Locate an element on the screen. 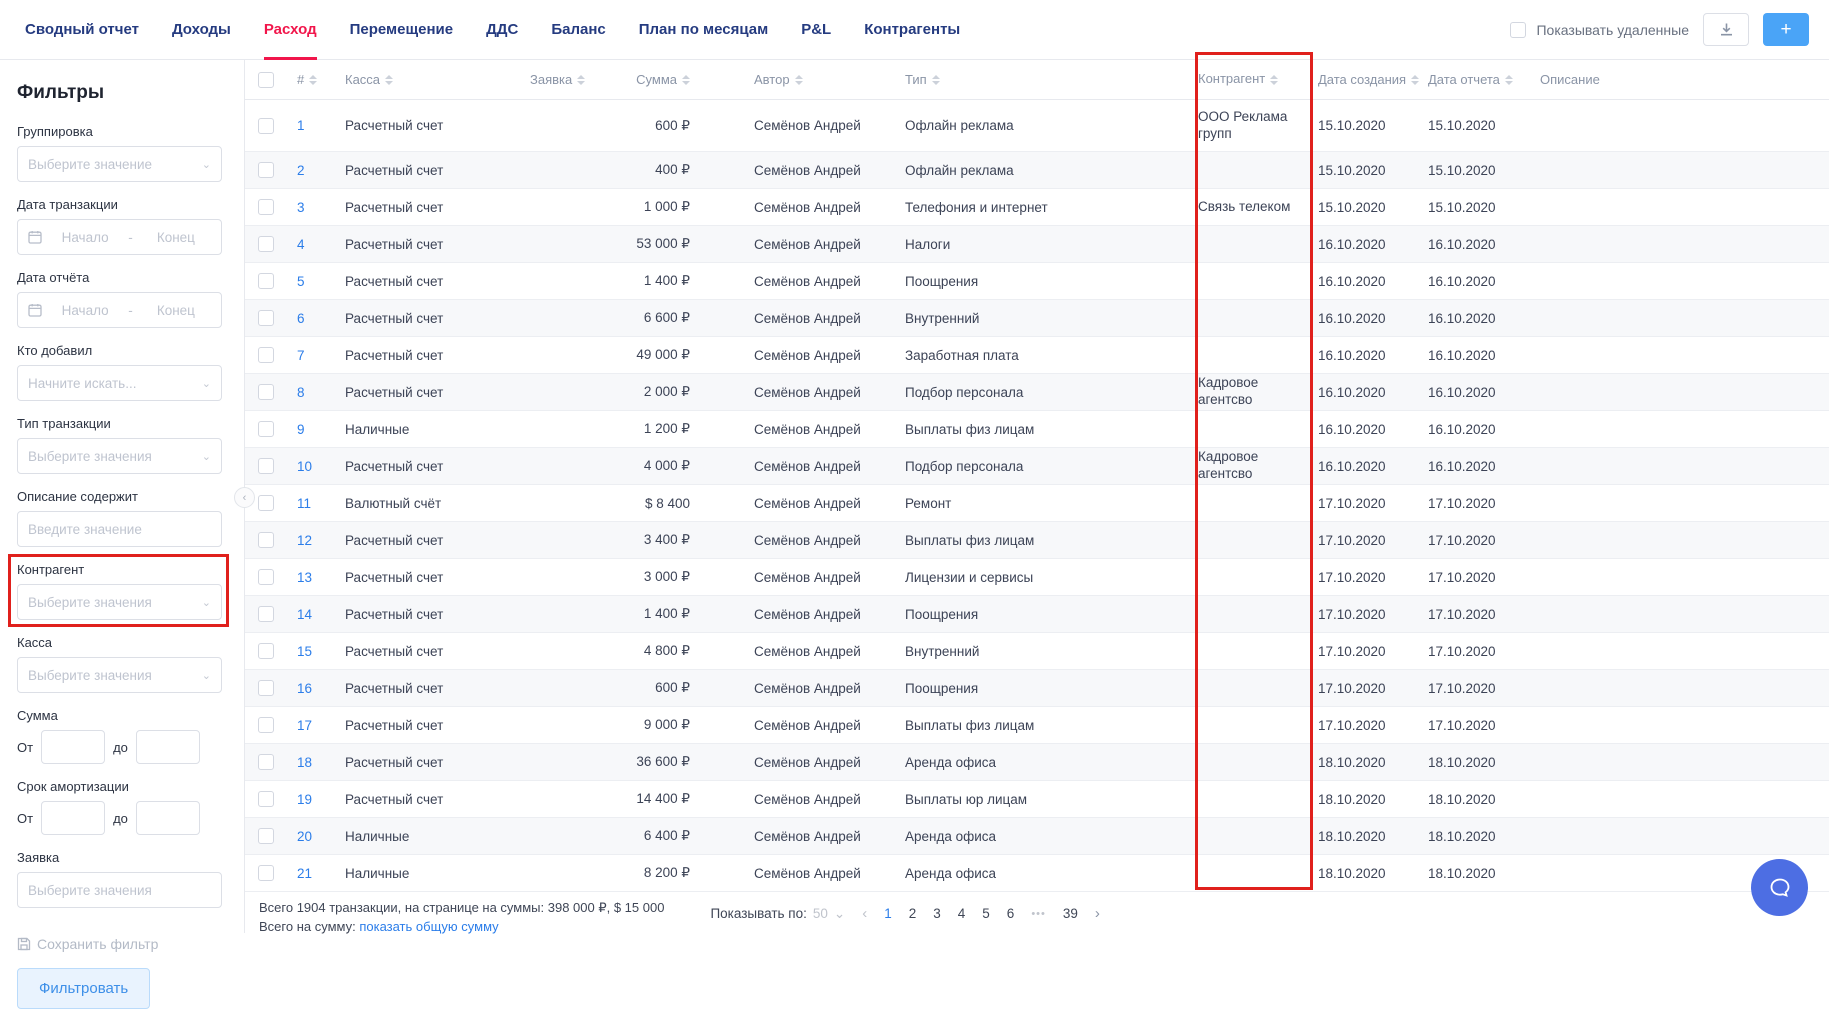 The height and width of the screenshot is (1009, 1829). row-number-link: 3 is located at coordinates (301, 207).